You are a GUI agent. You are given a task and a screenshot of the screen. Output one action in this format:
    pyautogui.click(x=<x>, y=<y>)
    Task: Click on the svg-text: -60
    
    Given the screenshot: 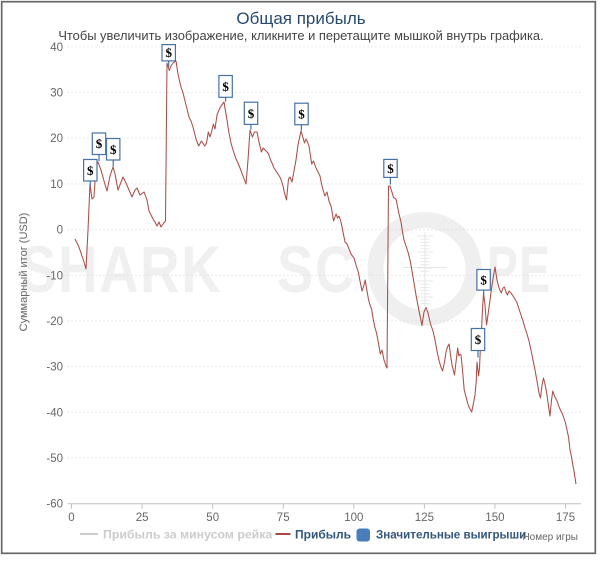 What is the action you would take?
    pyautogui.click(x=54, y=505)
    